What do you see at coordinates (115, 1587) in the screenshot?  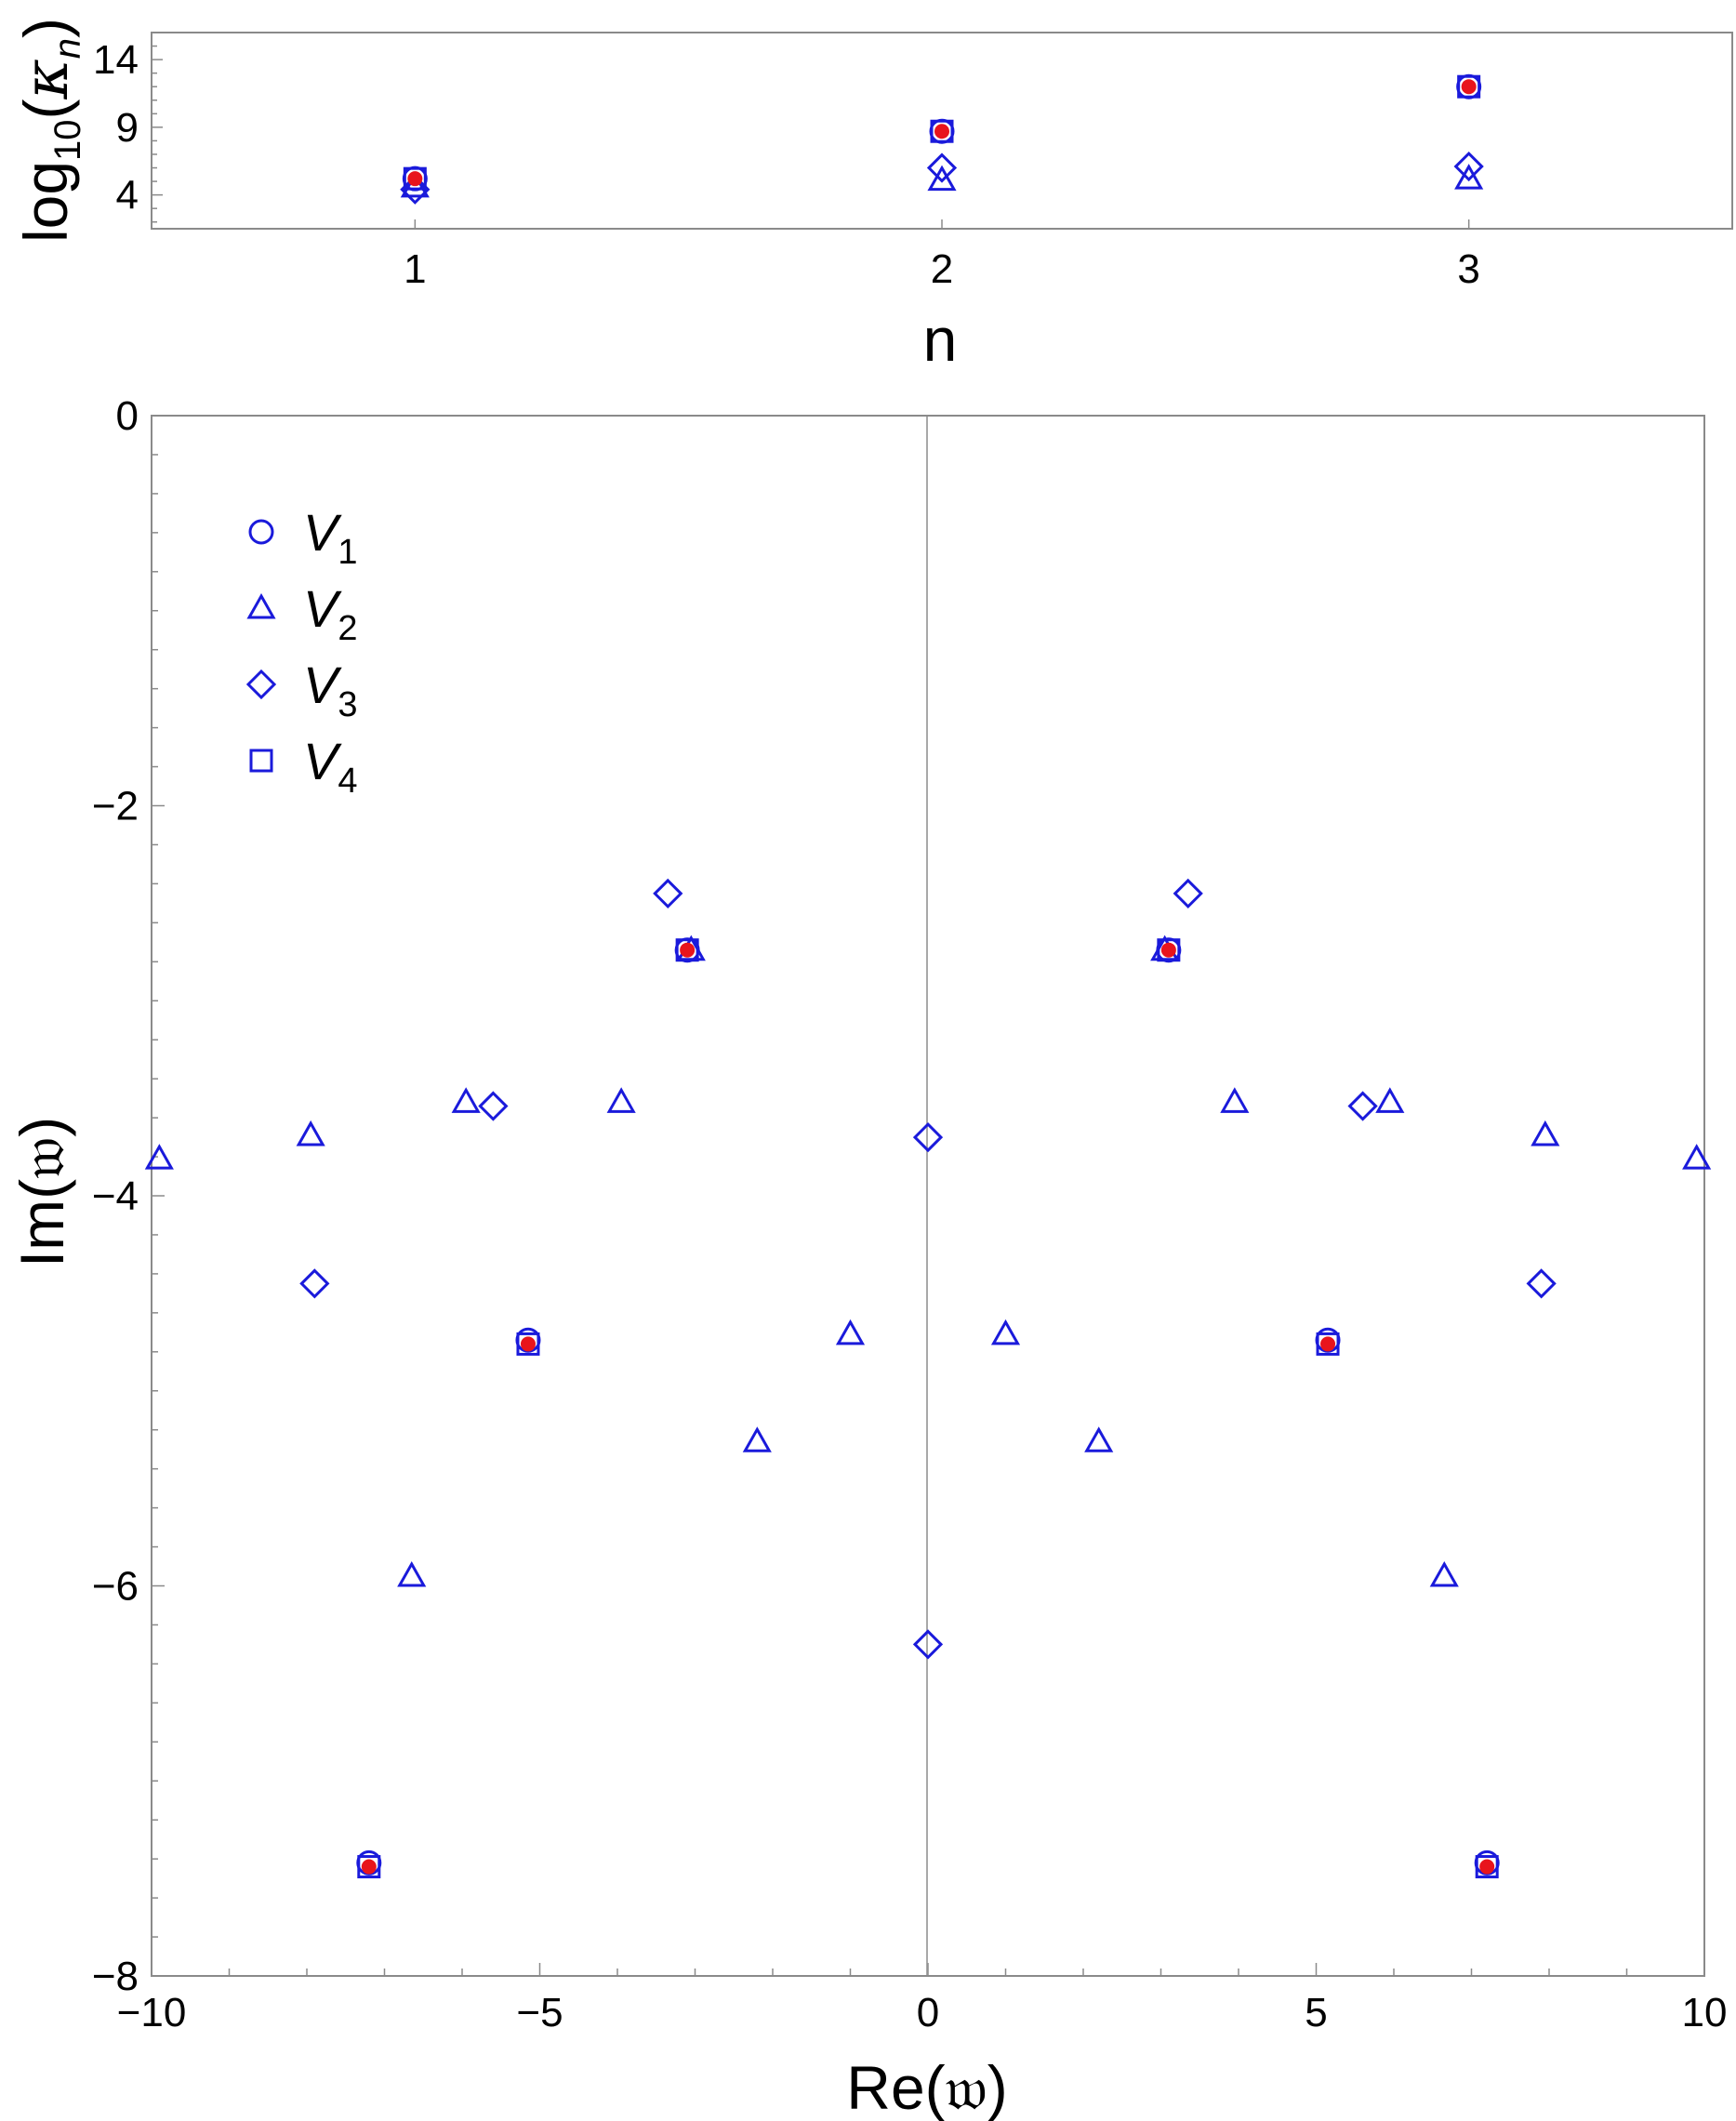 I see `y-tick-label: −6` at bounding box center [115, 1587].